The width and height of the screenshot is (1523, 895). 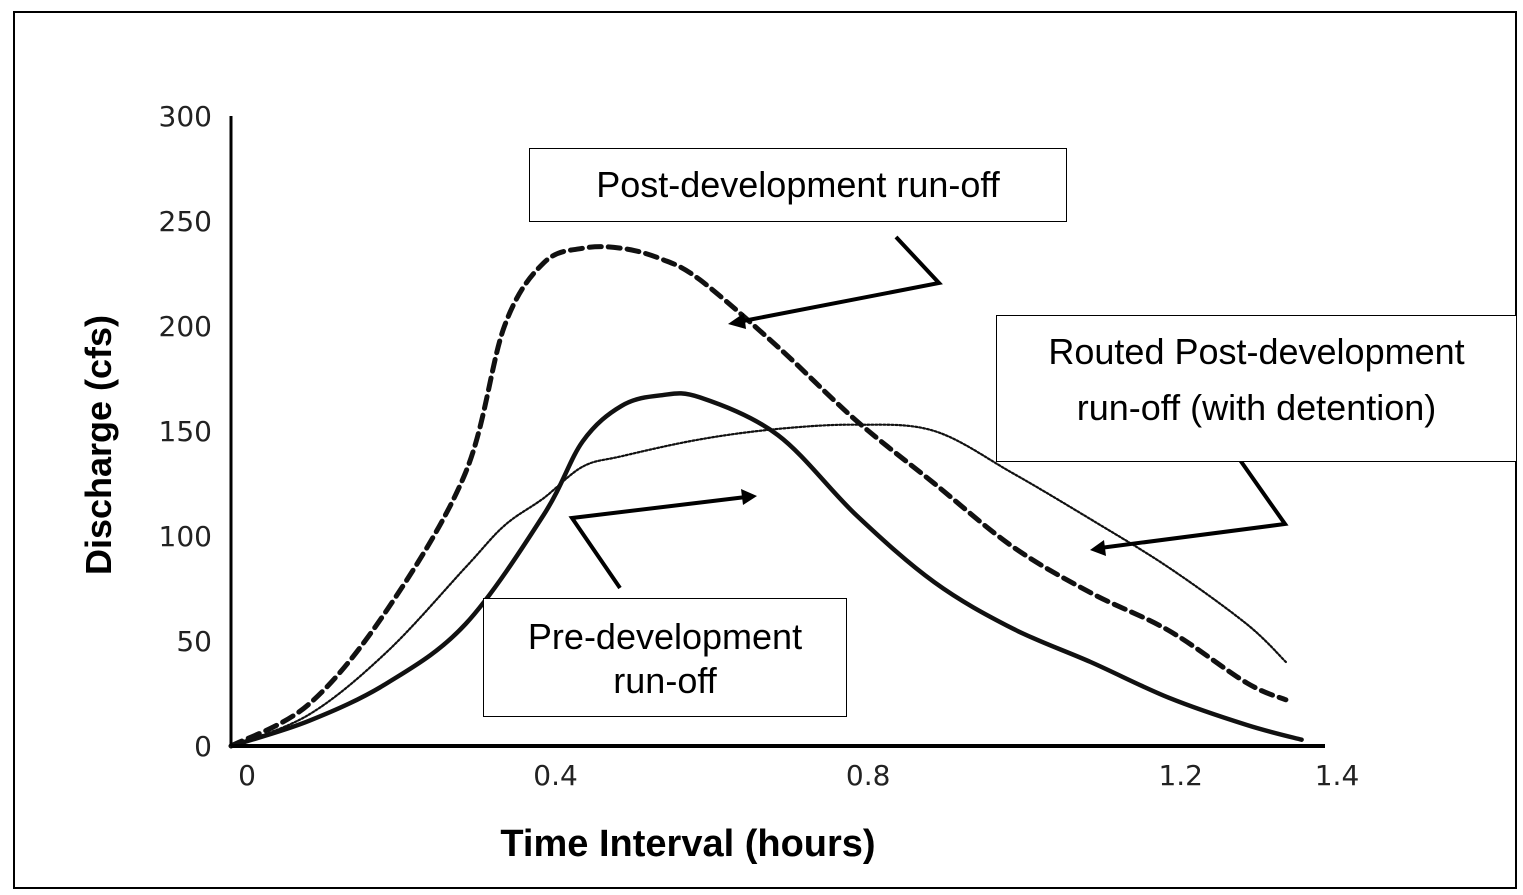 What do you see at coordinates (1256, 351) in the screenshot?
I see `annotation-routed-line-1: Routed Post-development` at bounding box center [1256, 351].